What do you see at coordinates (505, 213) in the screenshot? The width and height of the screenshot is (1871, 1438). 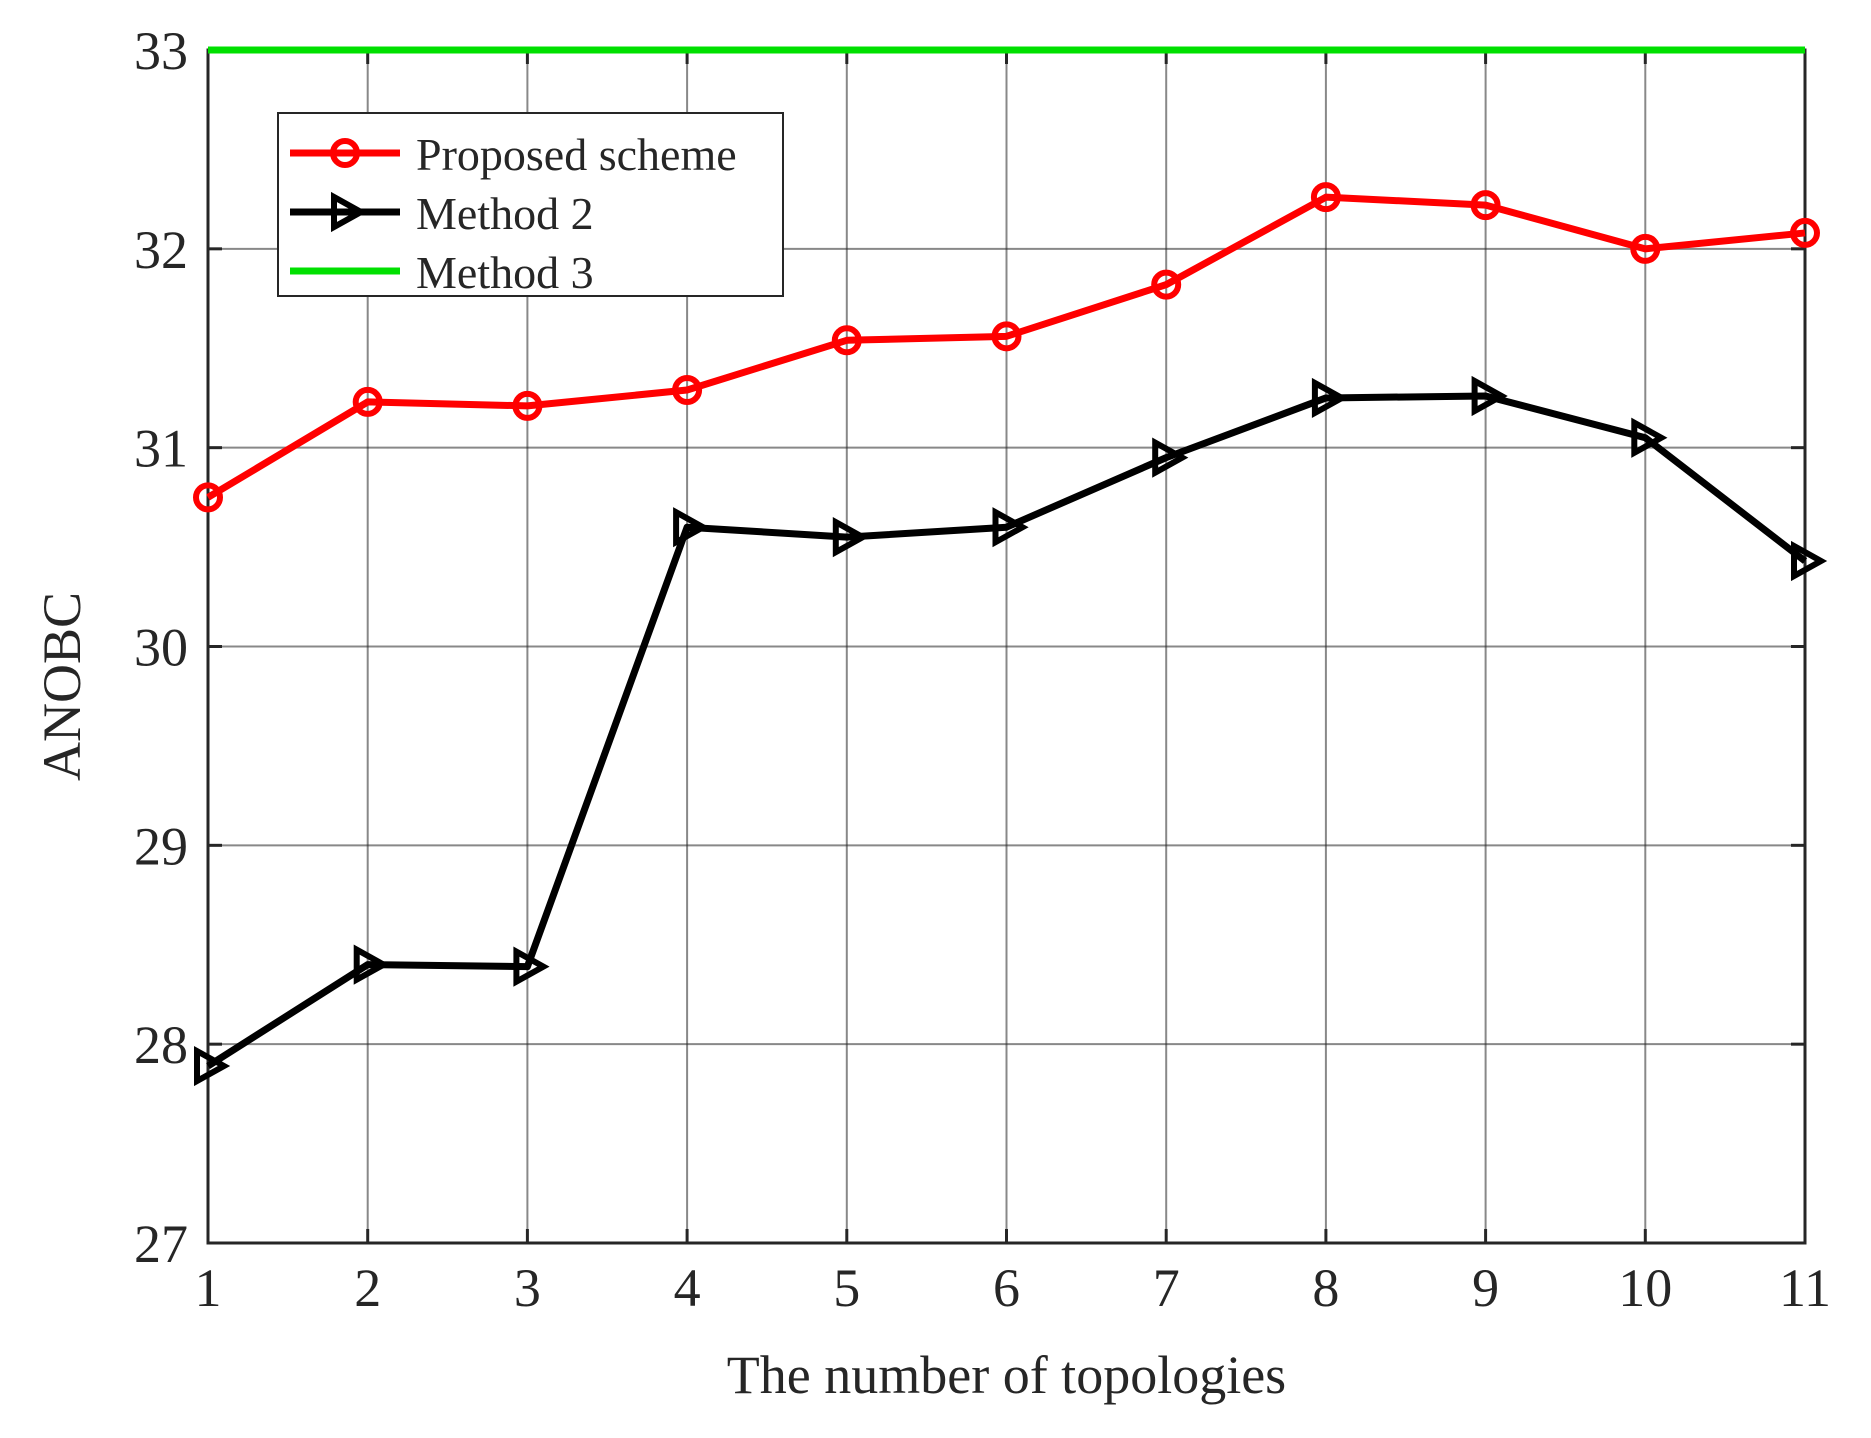 I see `legend-label-method-2: Method 2` at bounding box center [505, 213].